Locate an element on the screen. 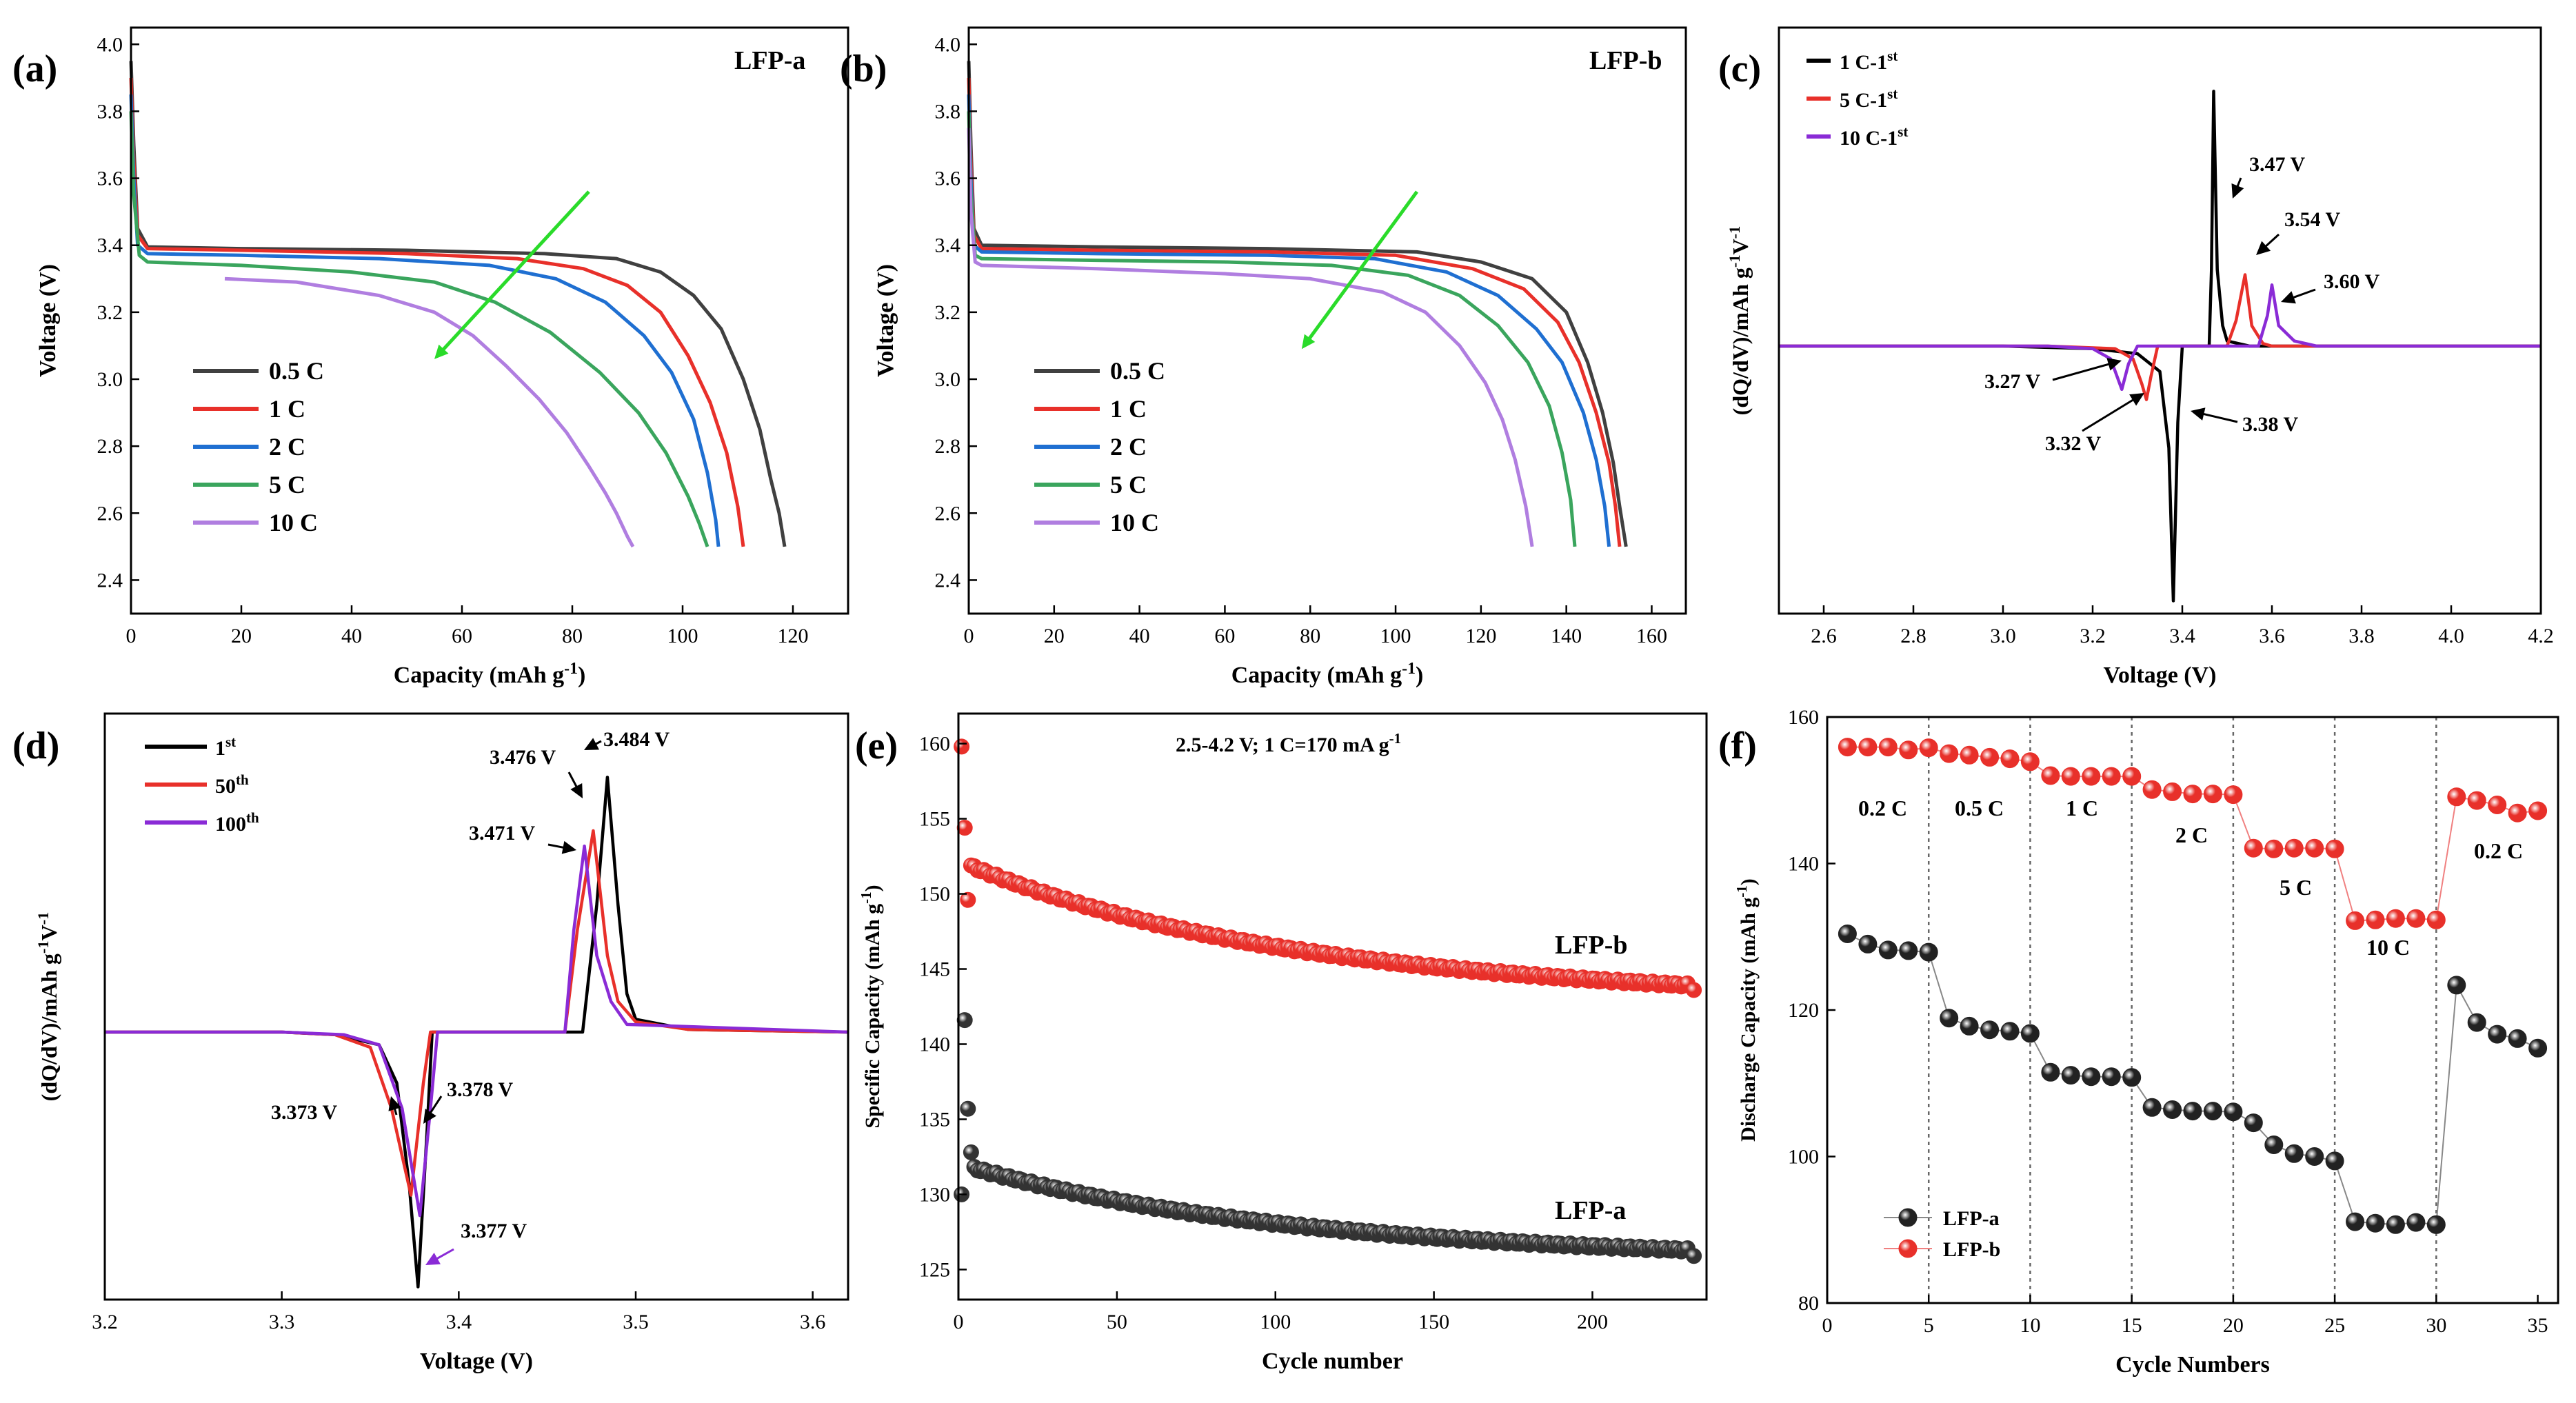 Image resolution: width=2576 pixels, height=1403 pixels. e-ytick-label: 140 is located at coordinates (934, 1044).